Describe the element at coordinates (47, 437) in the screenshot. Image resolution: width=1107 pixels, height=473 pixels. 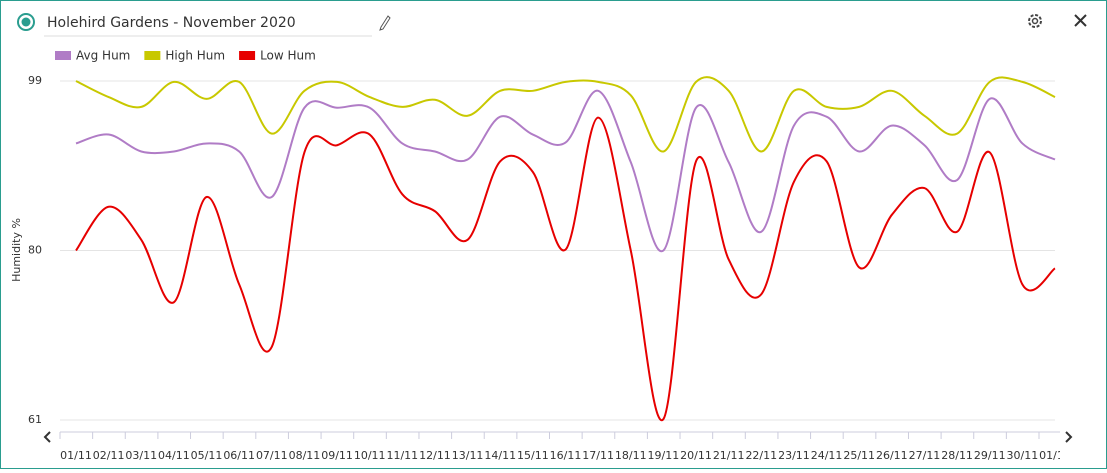
I see `scroll-left` at that location.